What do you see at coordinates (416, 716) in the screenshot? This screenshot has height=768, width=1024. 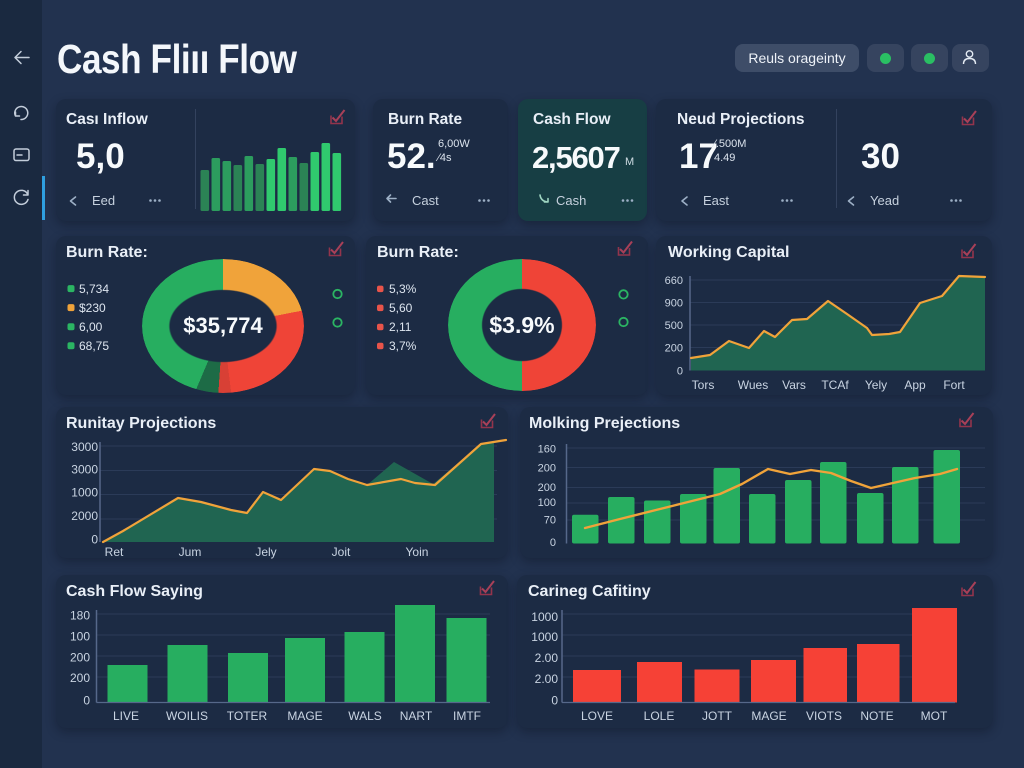 I see `svg-text: NART` at bounding box center [416, 716].